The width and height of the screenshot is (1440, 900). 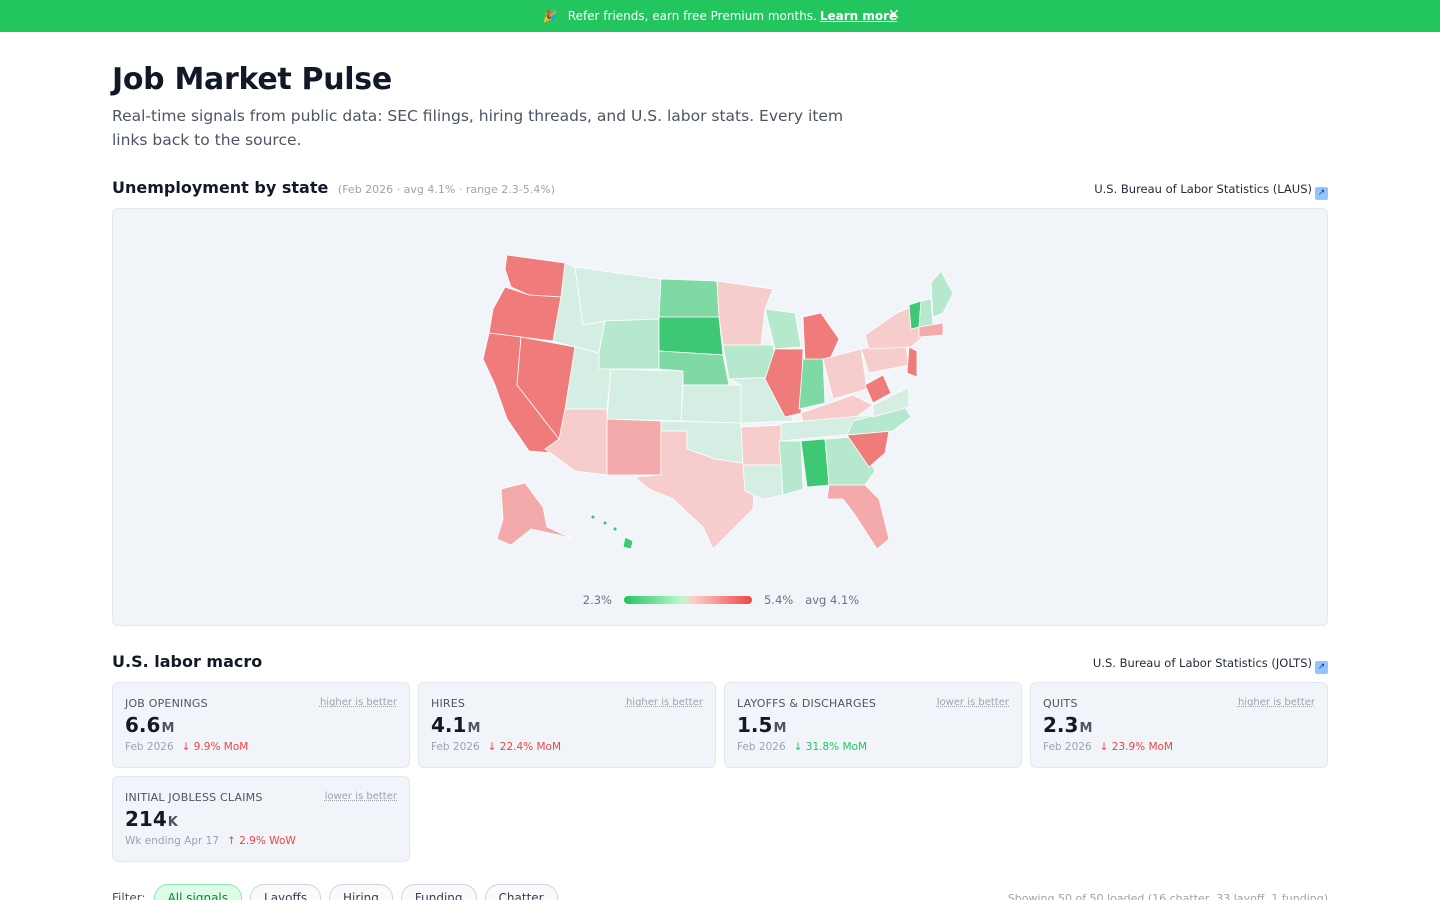 I want to click on card-value-number: 6.6, so click(x=143, y=725).